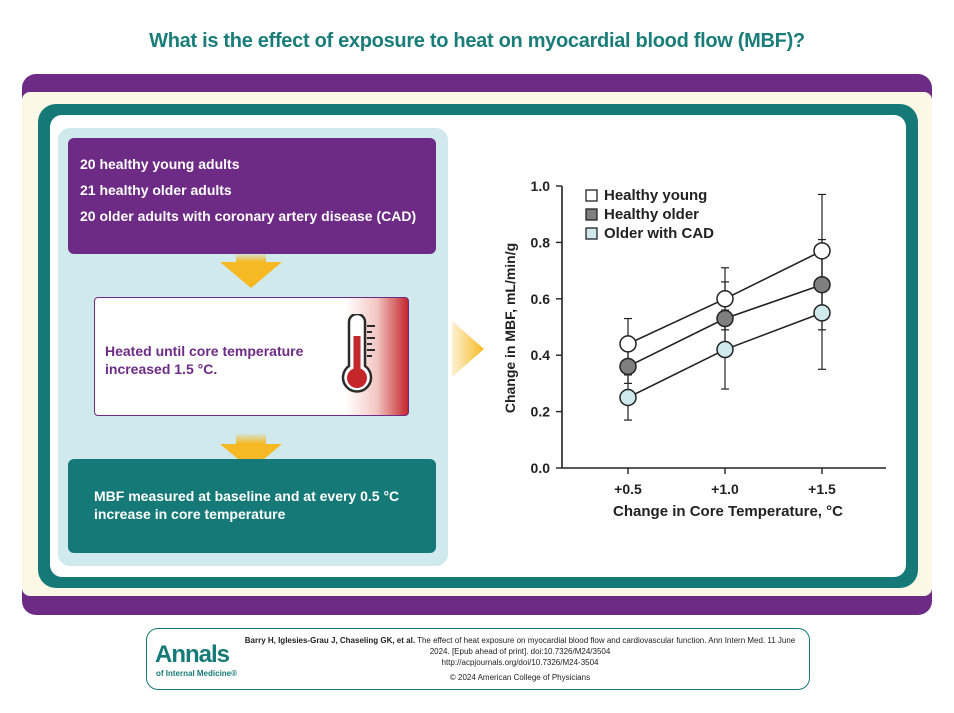 The image size is (954, 713). What do you see at coordinates (728, 511) in the screenshot?
I see `x-axis-label: Change in Core Temperature, °C` at bounding box center [728, 511].